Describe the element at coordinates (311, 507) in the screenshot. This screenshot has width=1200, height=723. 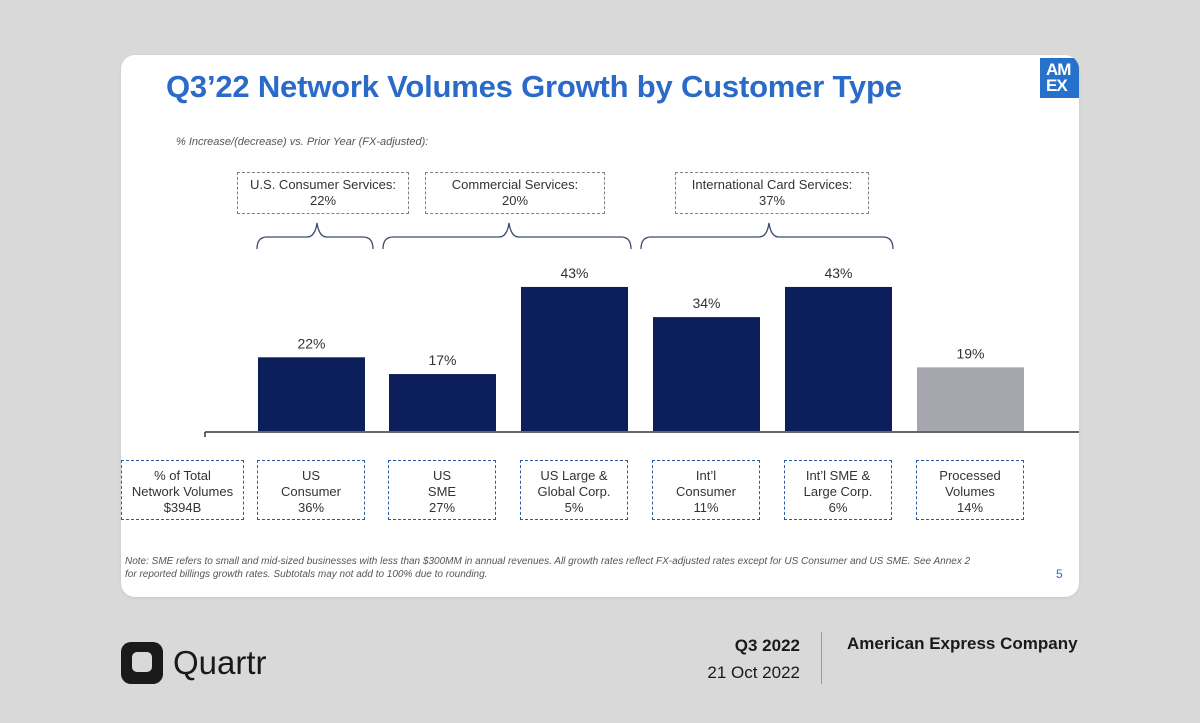
I see `category-share: 36%` at that location.